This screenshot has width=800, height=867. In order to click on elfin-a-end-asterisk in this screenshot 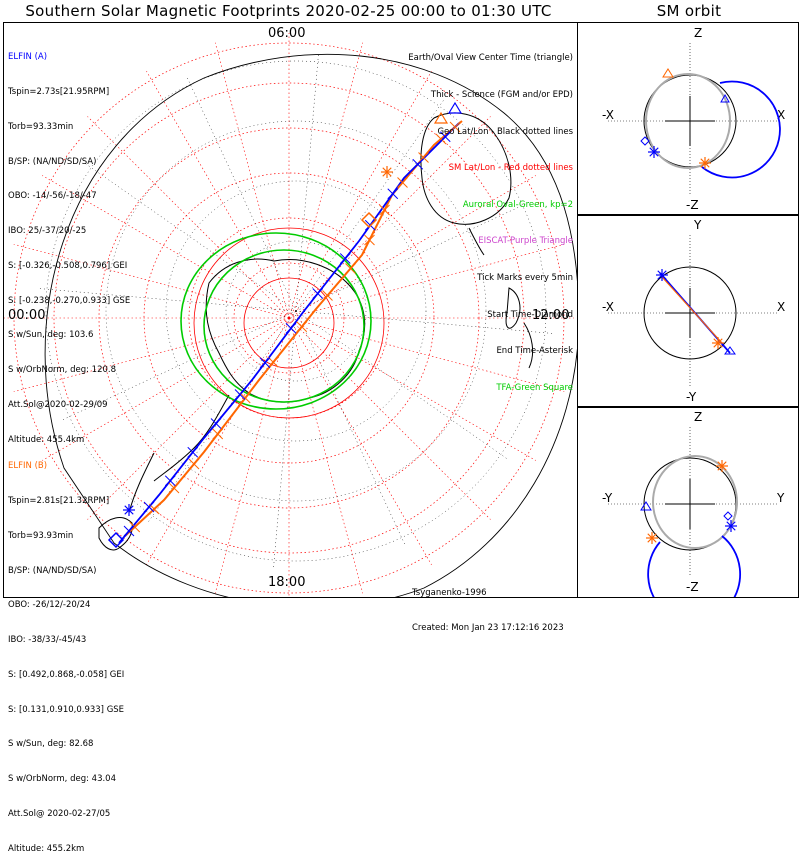, I will do `click(129, 510)`.